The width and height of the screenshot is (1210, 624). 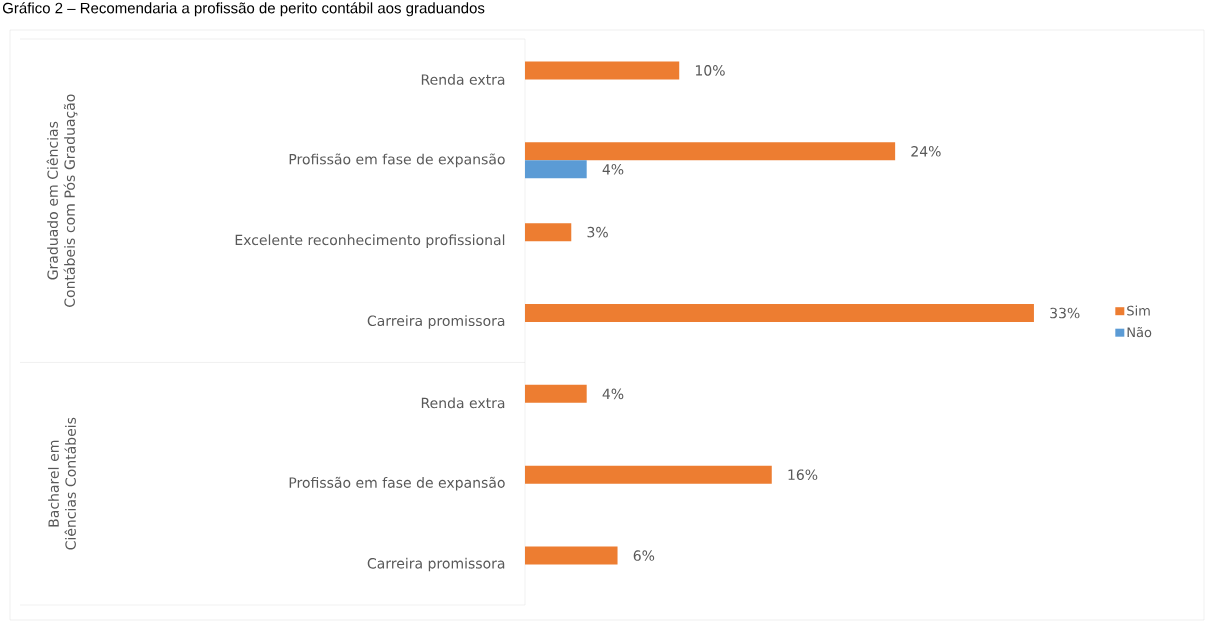 What do you see at coordinates (644, 555) in the screenshot?
I see `data-label: 6%` at bounding box center [644, 555].